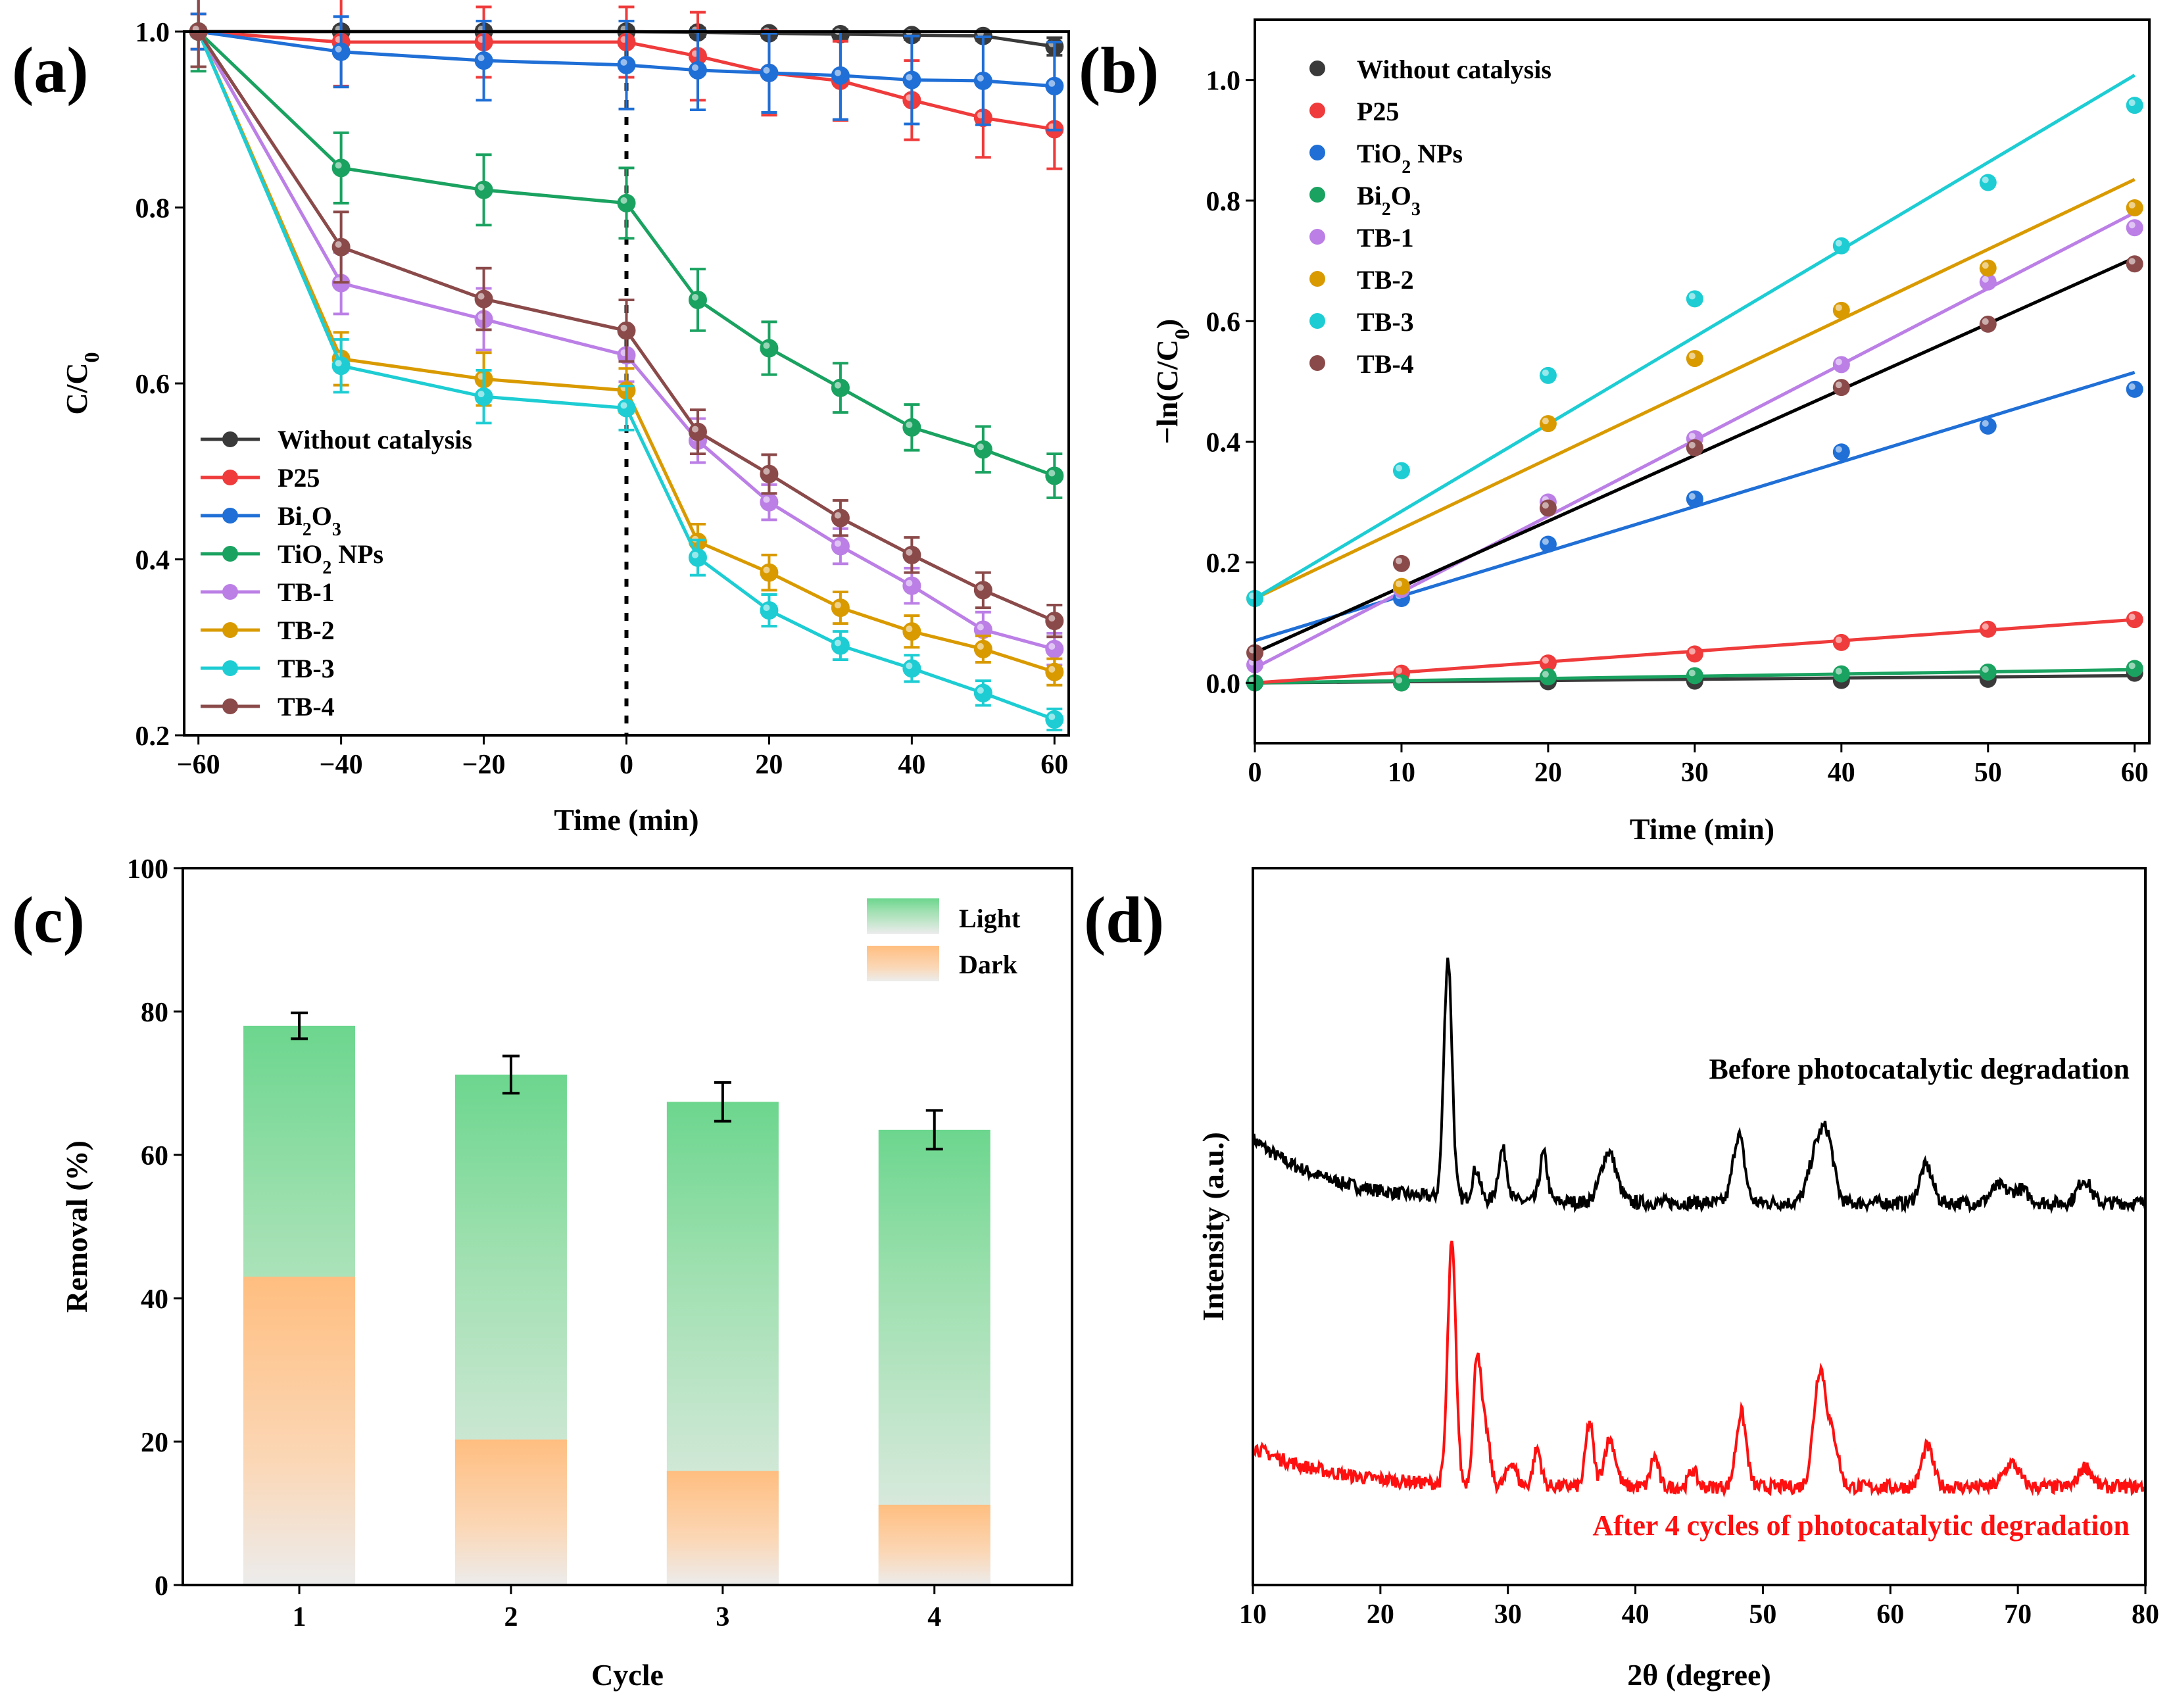 Image resolution: width=2173 pixels, height=1708 pixels. What do you see at coordinates (988, 964) in the screenshot?
I see `legend-label: Dark` at bounding box center [988, 964].